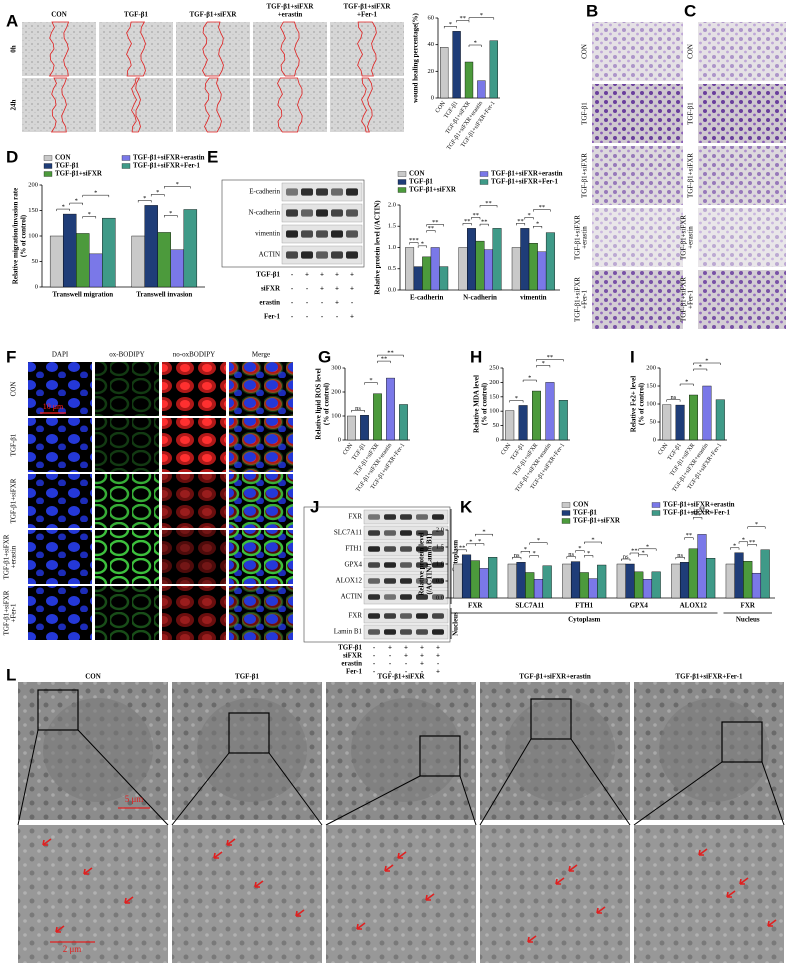  I want to click on y-tick-label: 200, so click(651, 367).